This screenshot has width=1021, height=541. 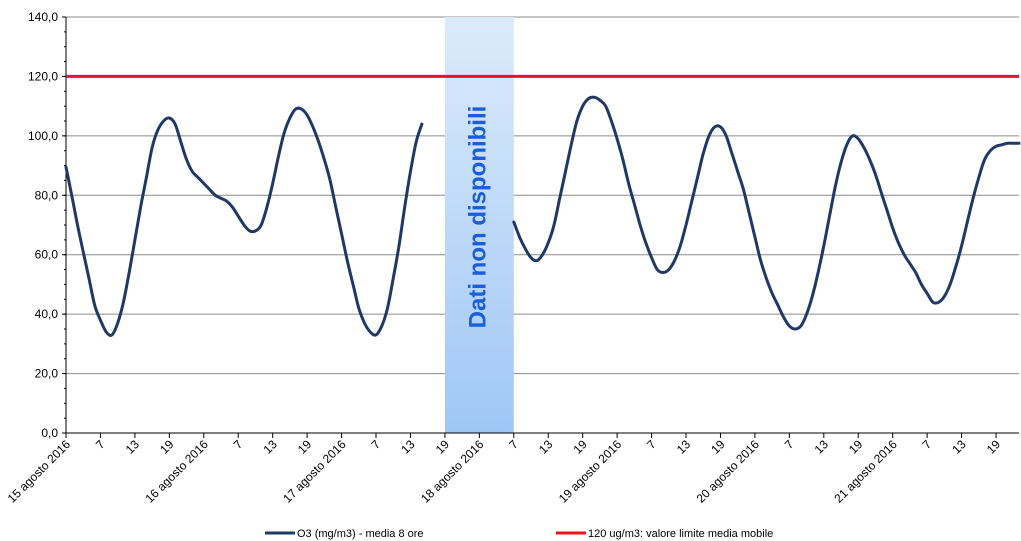 I want to click on x-tick-label: 19 agosto 2016, so click(x=590, y=471).